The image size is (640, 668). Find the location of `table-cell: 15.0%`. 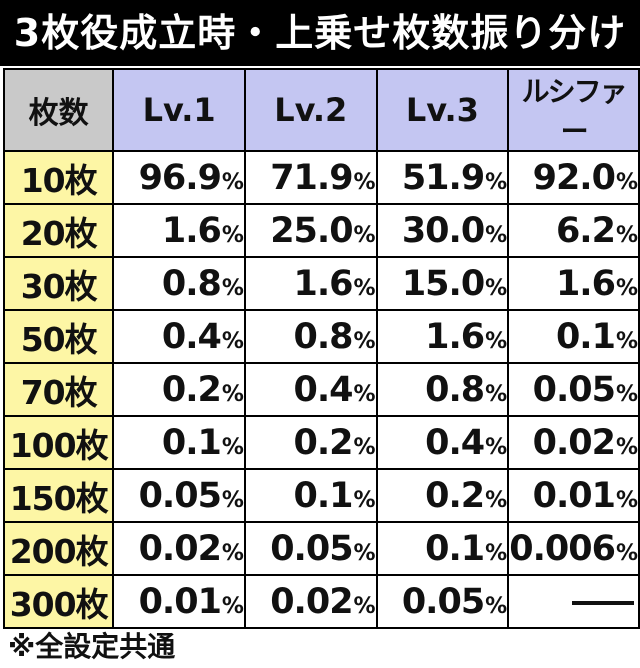

table-cell: 15.0% is located at coordinates (442, 283).